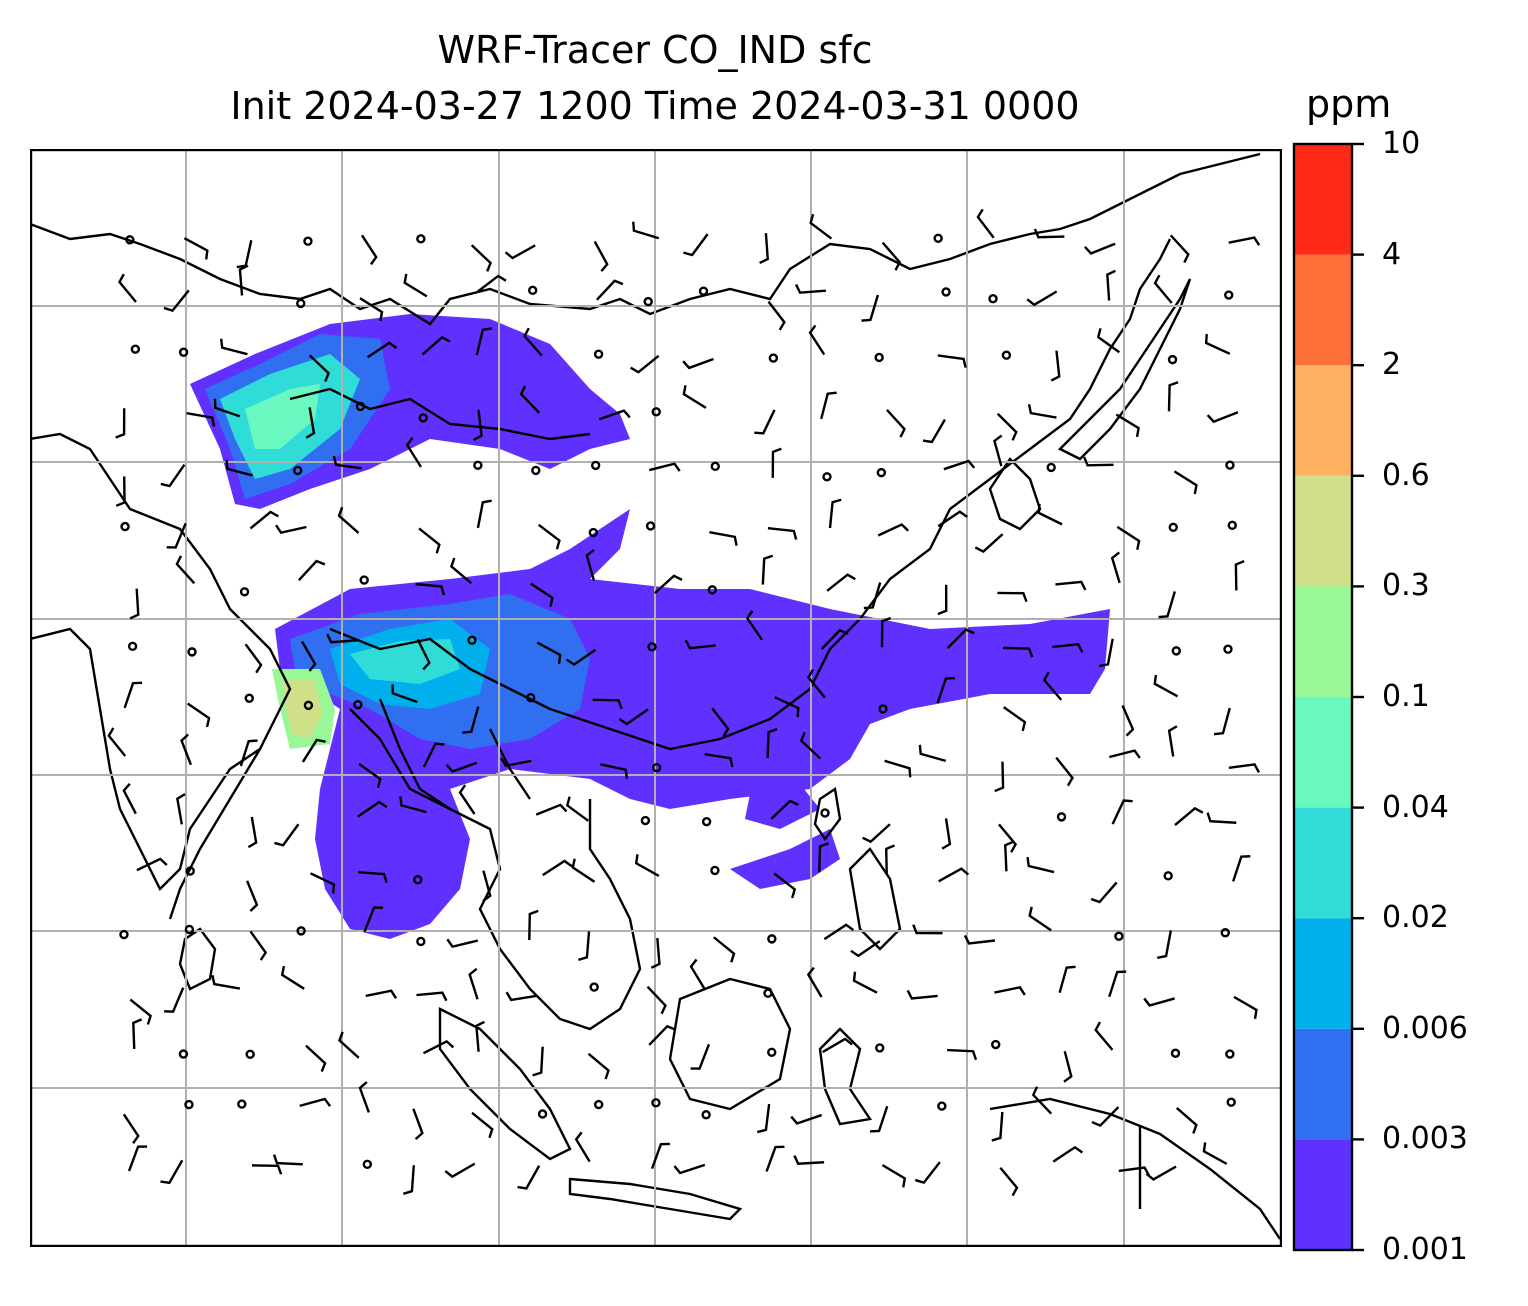 The image size is (1528, 1306). What do you see at coordinates (161, 676) in the screenshot?
I see `coastline-west` at bounding box center [161, 676].